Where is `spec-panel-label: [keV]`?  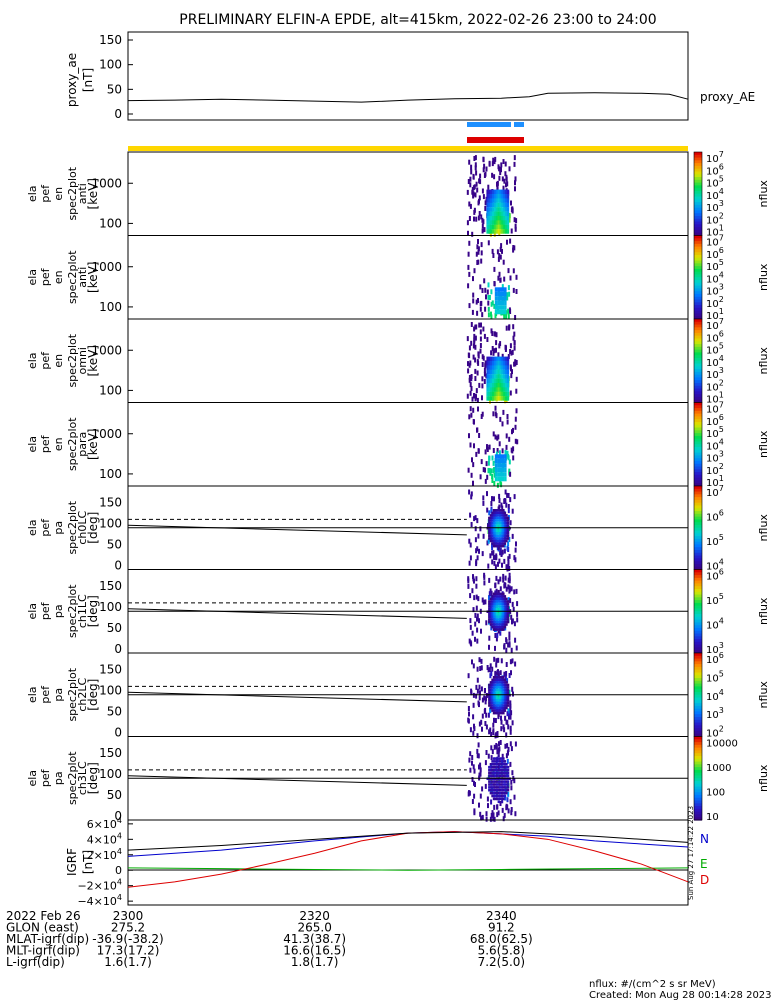 spec-panel-label: [keV] is located at coordinates (93, 277).